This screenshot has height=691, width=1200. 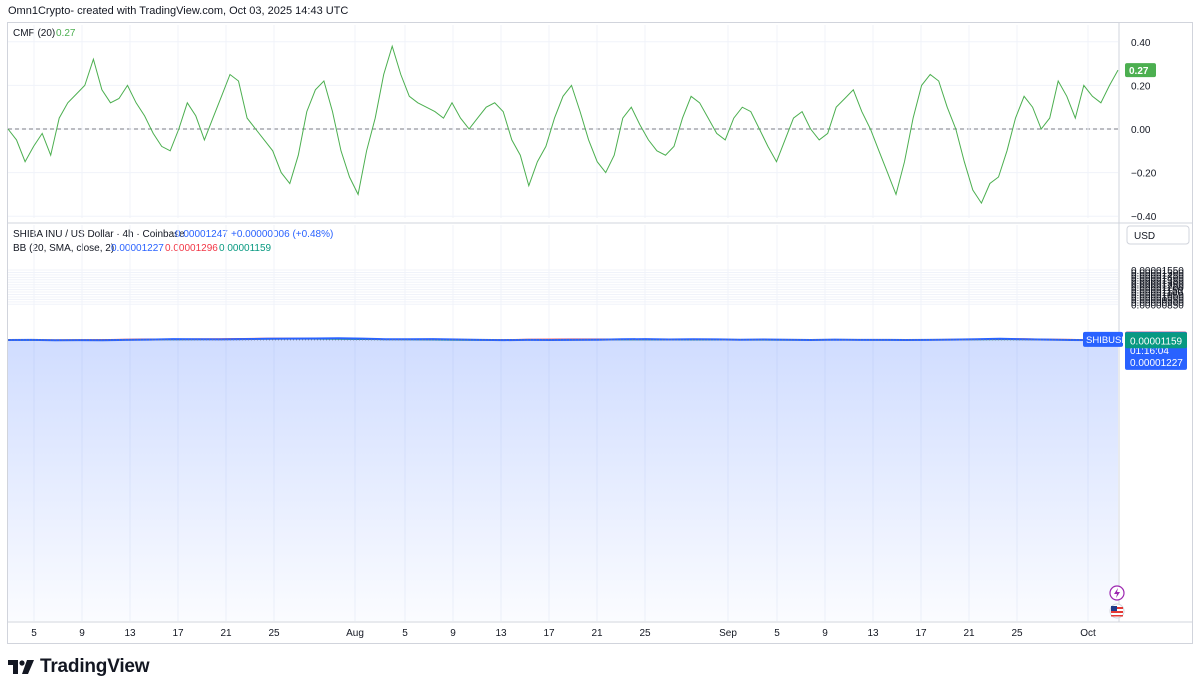 I want to click on tradingview-logo: TradingView, so click(x=79, y=667).